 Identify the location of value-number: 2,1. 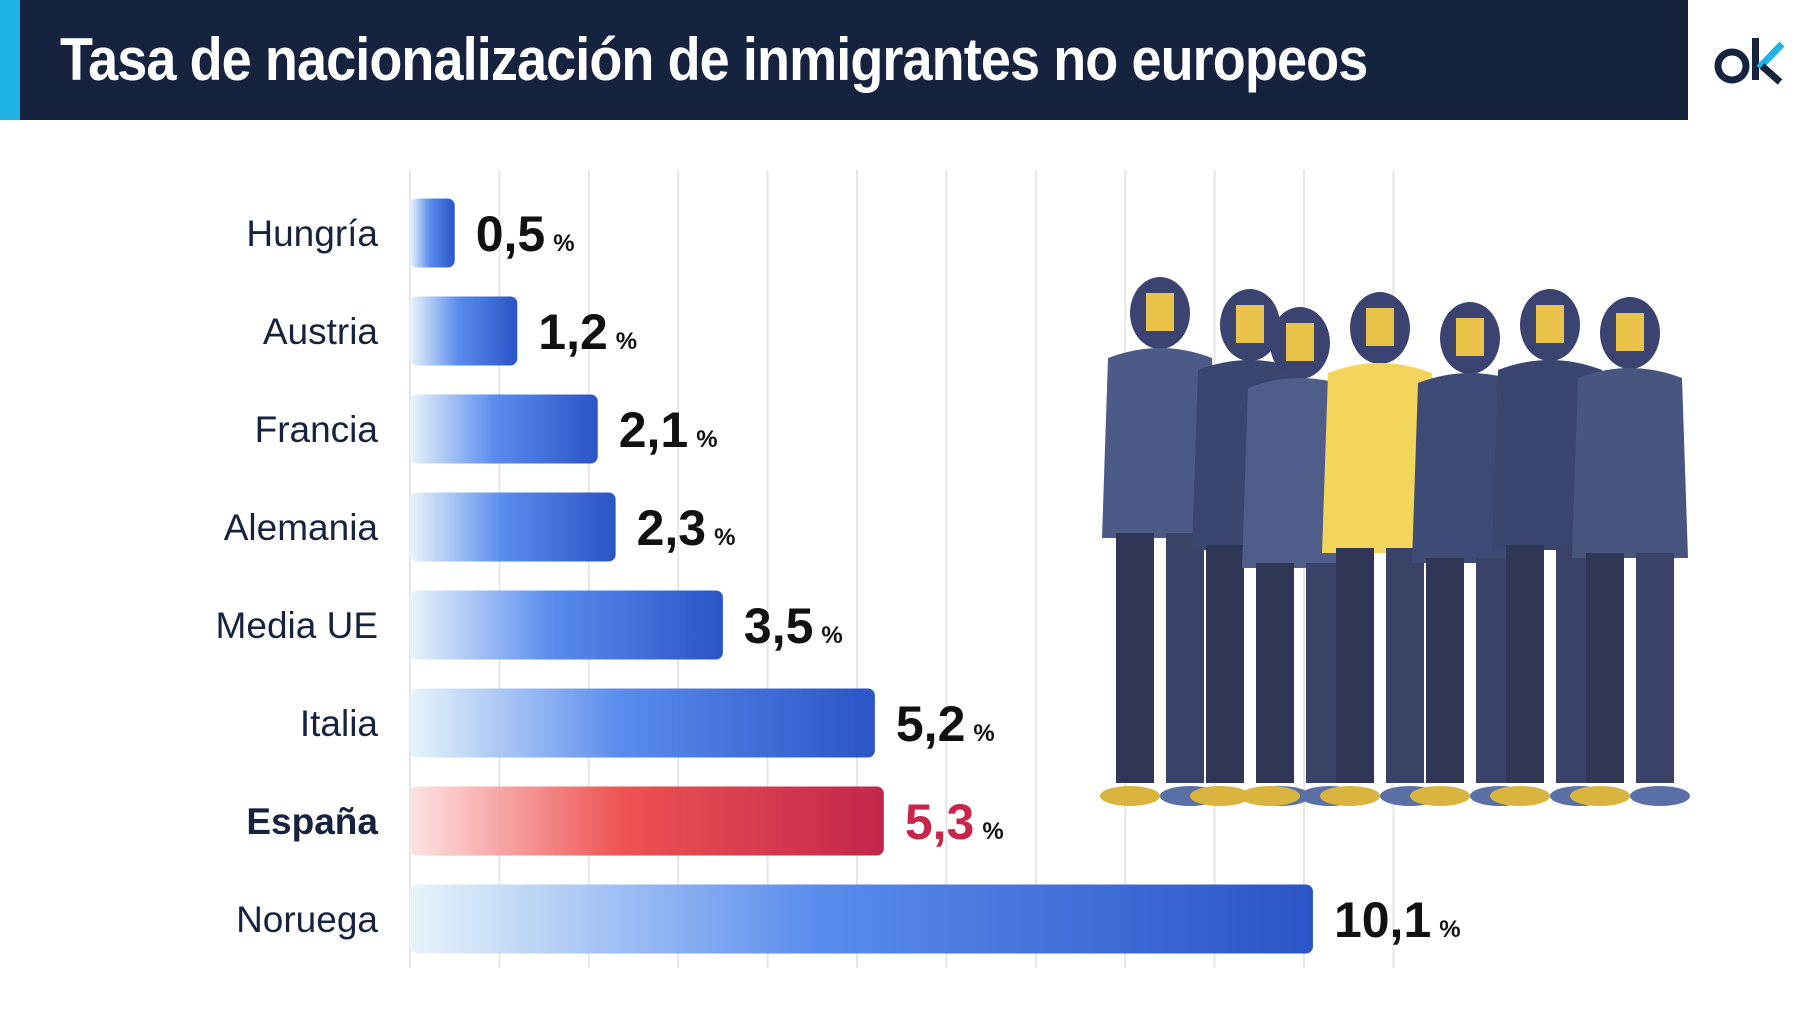
(654, 430).